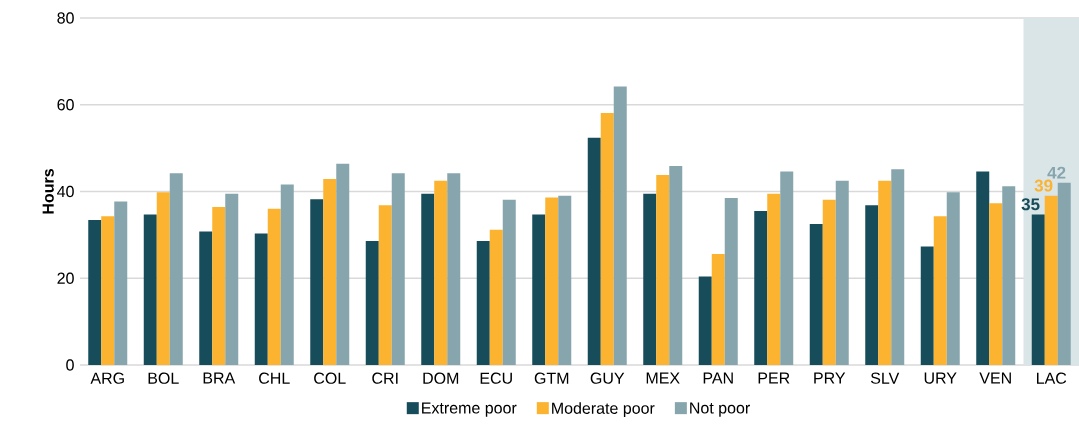 The height and width of the screenshot is (435, 1079). I want to click on legend-label: Moderate poor, so click(603, 410).